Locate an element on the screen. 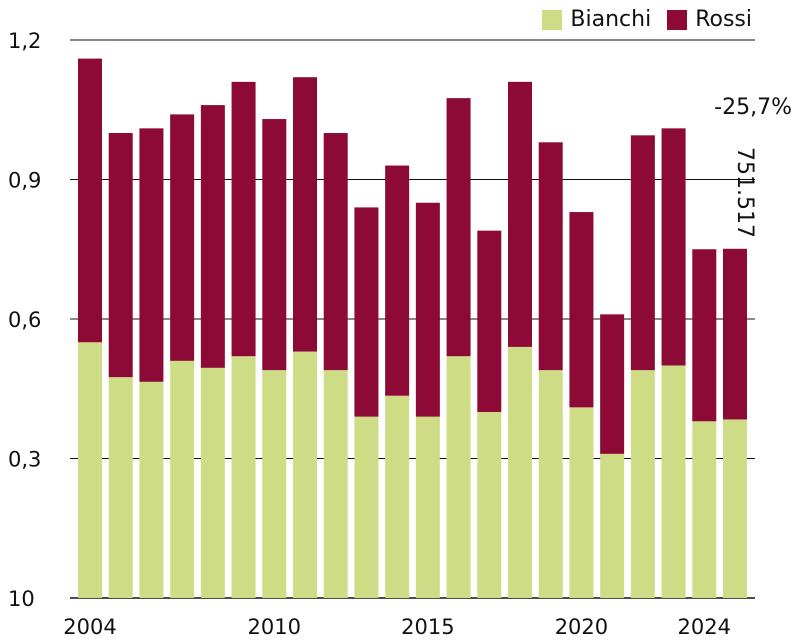 The image size is (800, 640). legend: Bianchi Rossi is located at coordinates (644, 19).